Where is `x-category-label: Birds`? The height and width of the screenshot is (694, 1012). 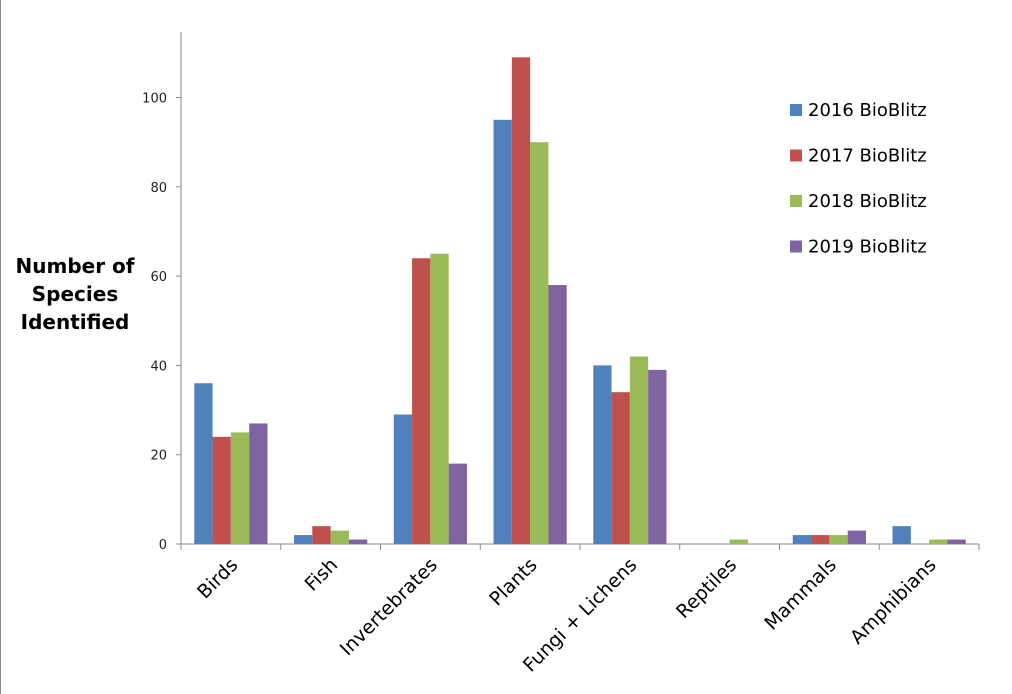
x-category-label: Birds is located at coordinates (217, 578).